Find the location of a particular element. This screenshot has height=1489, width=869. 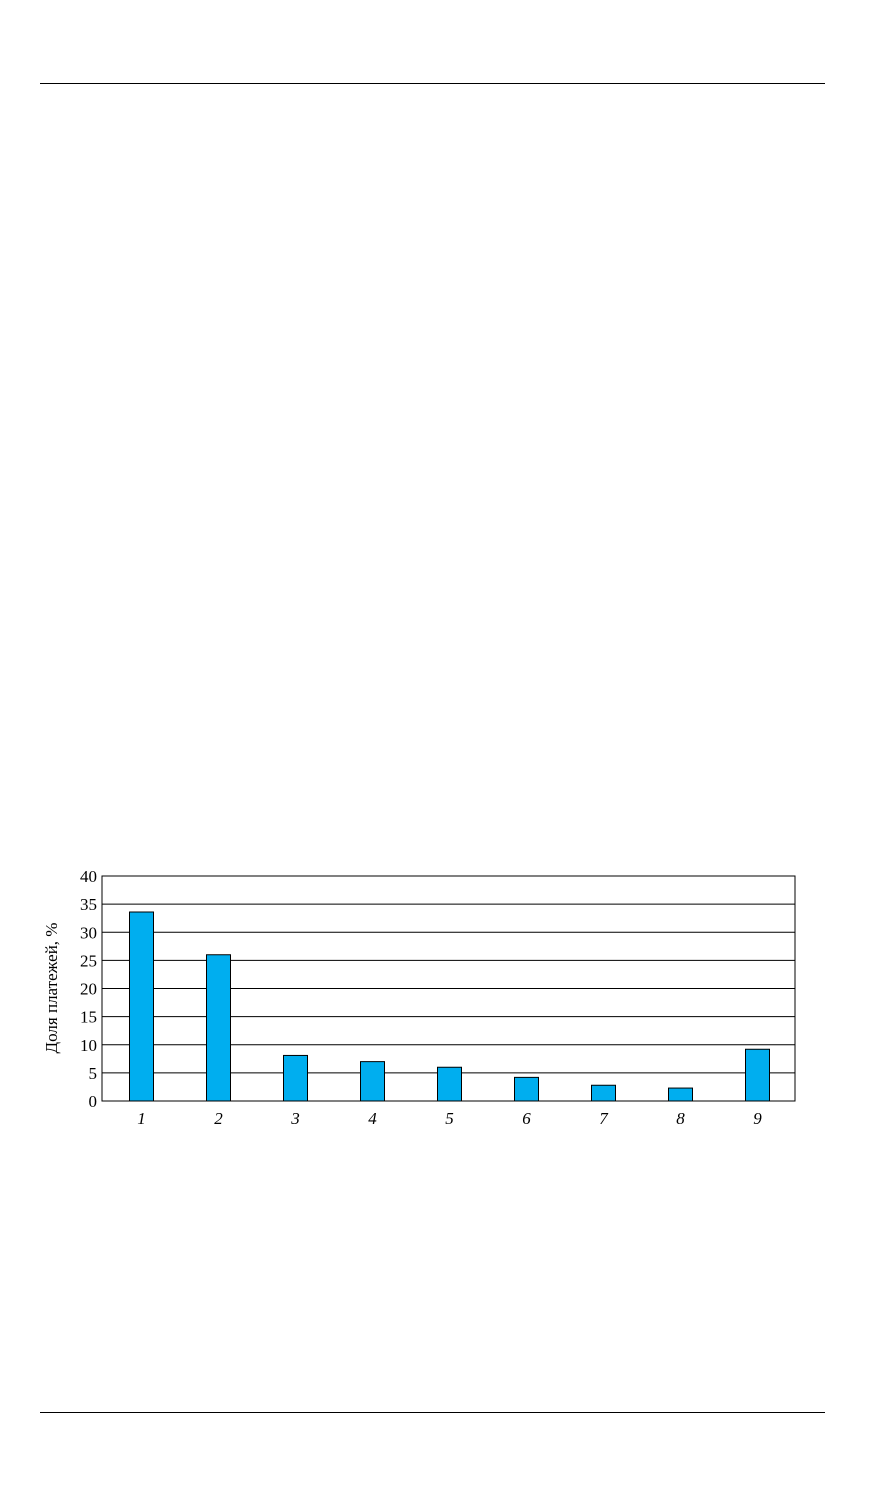

x-tick-label: 5 is located at coordinates (449, 1118).